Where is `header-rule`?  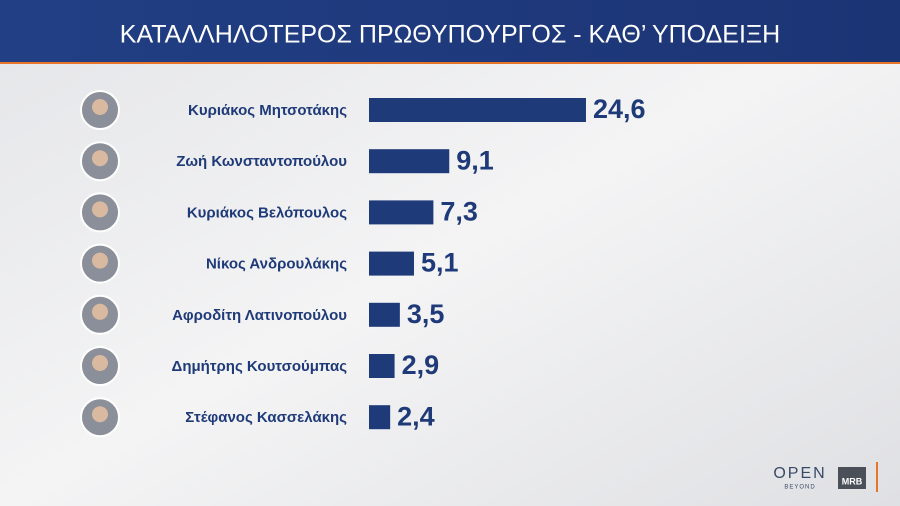
header-rule is located at coordinates (450, 63).